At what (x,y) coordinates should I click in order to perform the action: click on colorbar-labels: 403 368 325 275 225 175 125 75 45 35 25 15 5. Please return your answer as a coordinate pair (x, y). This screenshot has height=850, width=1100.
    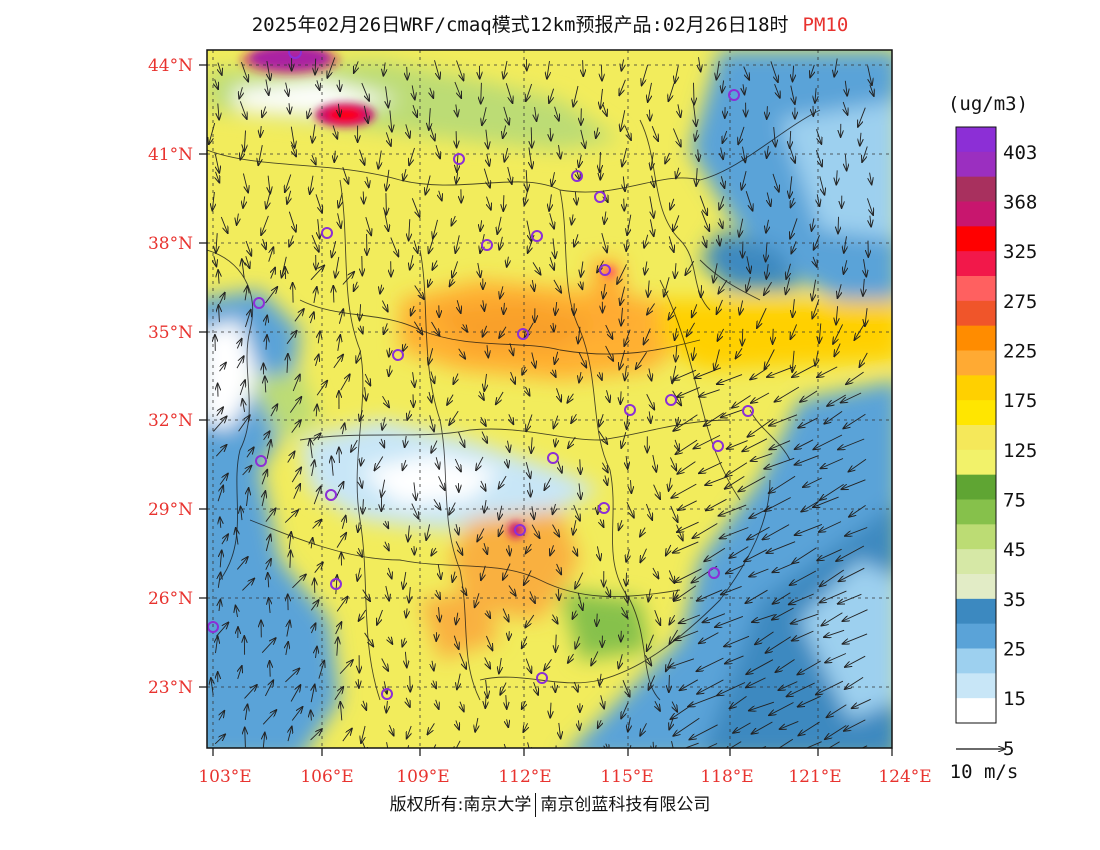
    Looking at the image, I should click on (1020, 451).